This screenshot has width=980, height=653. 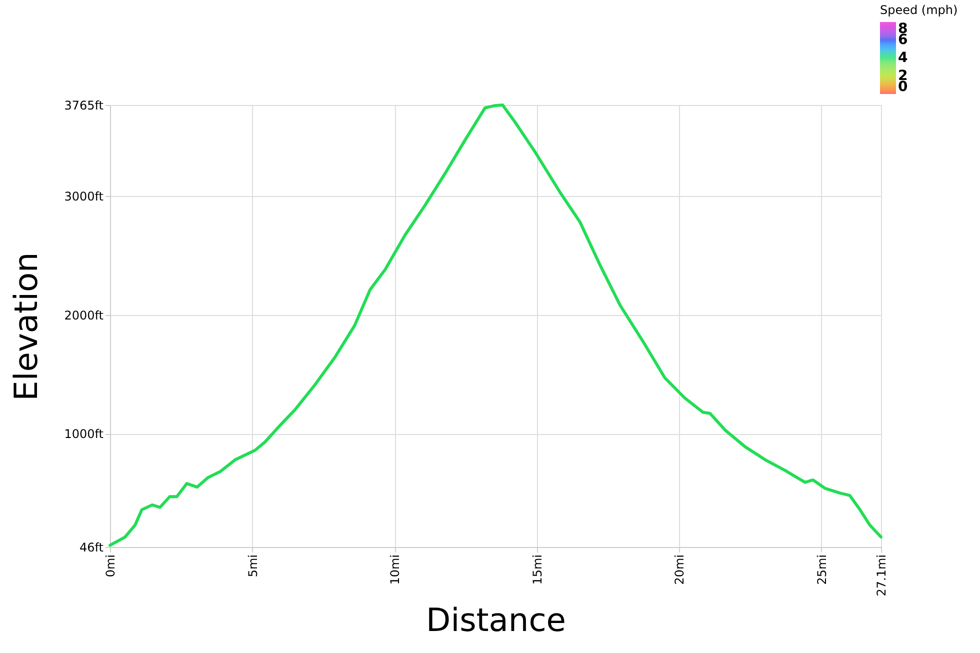 What do you see at coordinates (111, 566) in the screenshot?
I see `x-tick-label: 0mi` at bounding box center [111, 566].